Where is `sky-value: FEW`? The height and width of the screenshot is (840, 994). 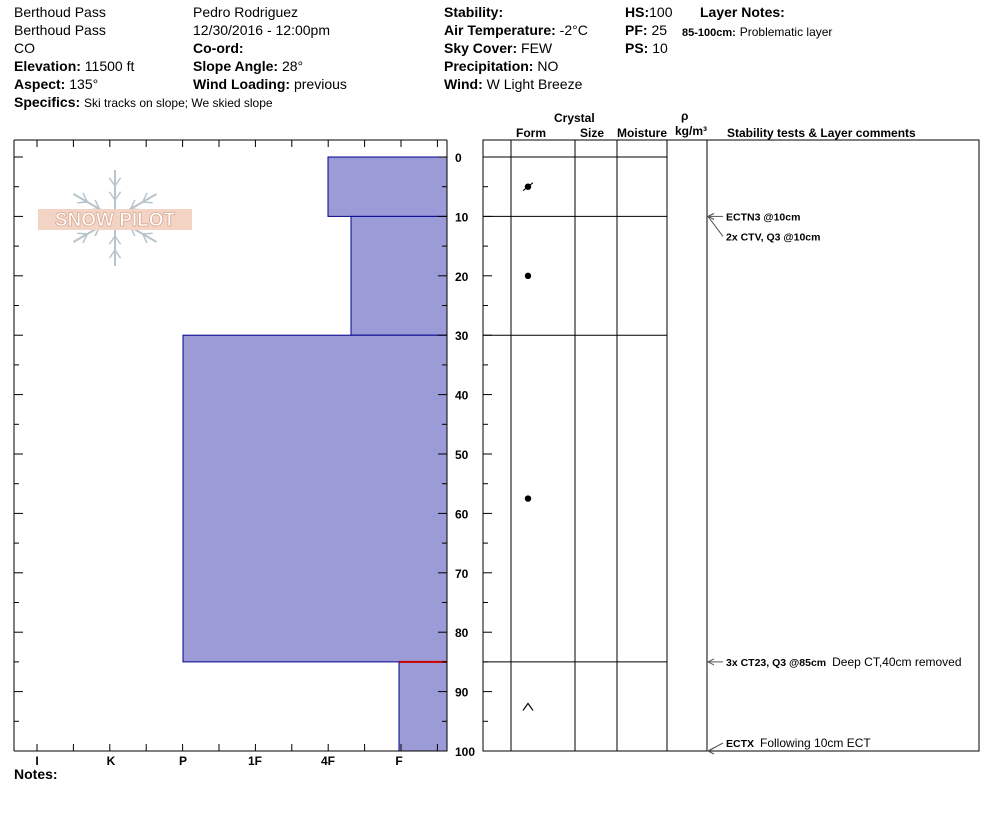
sky-value: FEW is located at coordinates (537, 48).